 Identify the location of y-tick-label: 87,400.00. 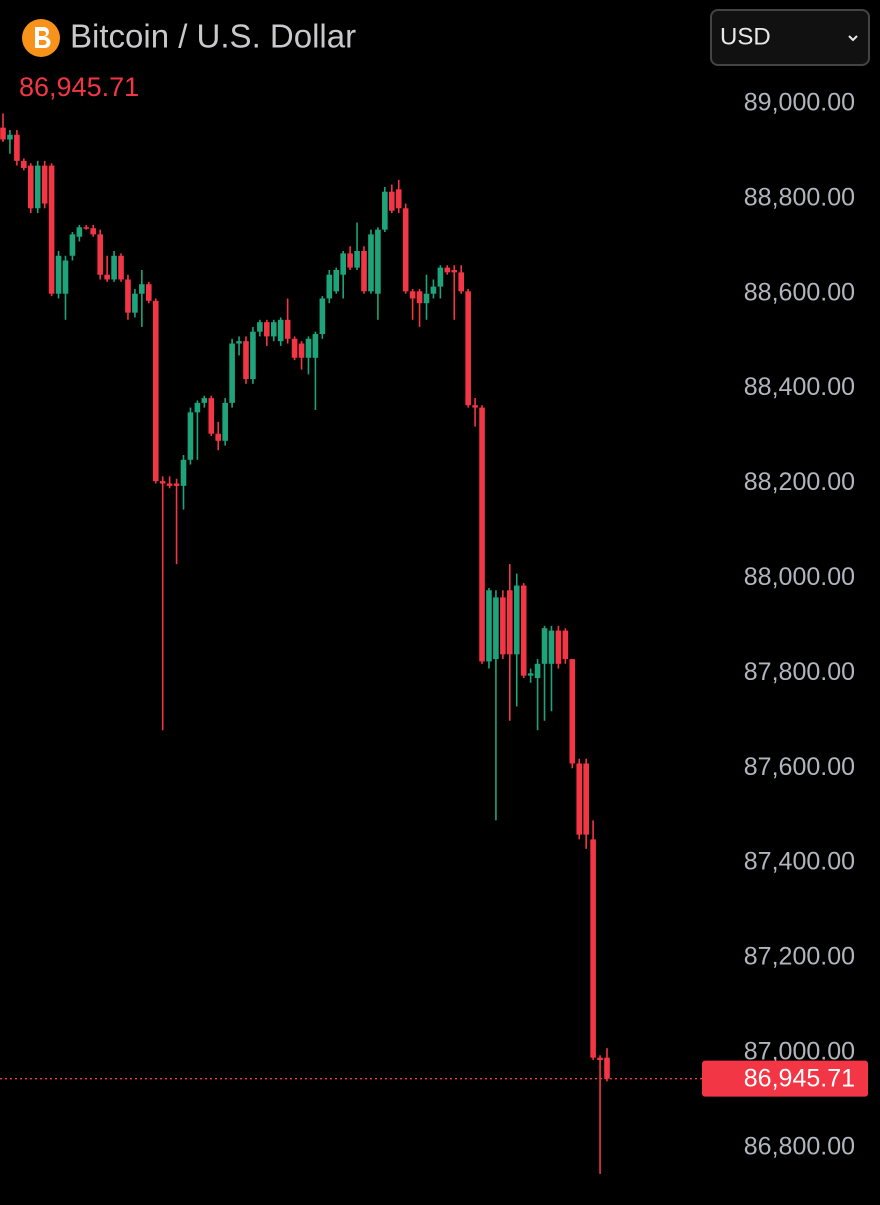
(799, 862).